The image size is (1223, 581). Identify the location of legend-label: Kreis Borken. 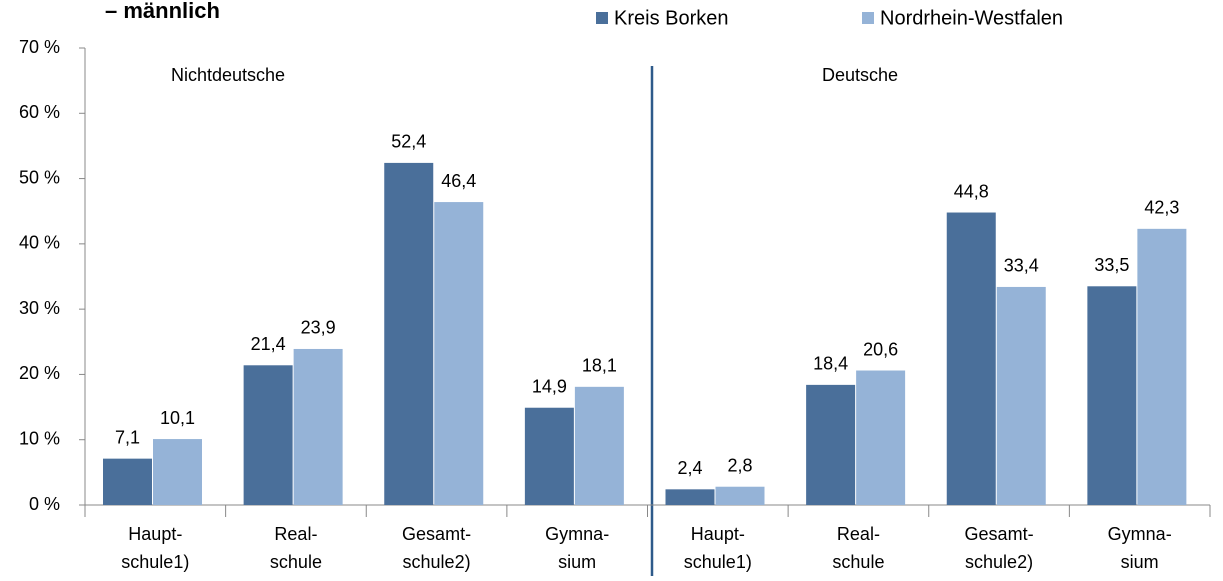
(671, 18).